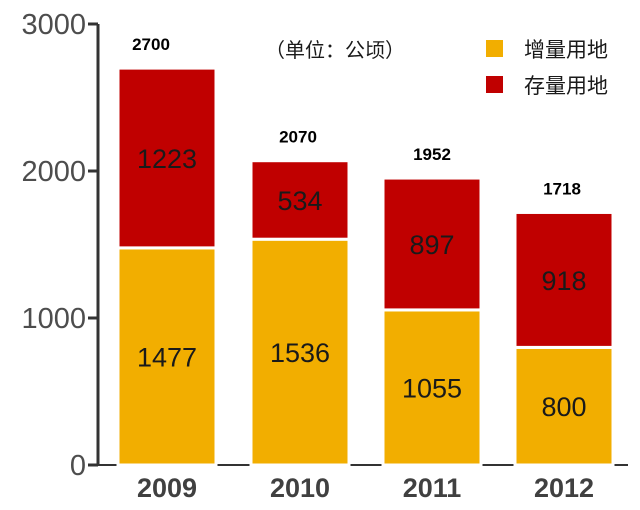  What do you see at coordinates (151, 44) in the screenshot?
I see `total-label-2009: 2700` at bounding box center [151, 44].